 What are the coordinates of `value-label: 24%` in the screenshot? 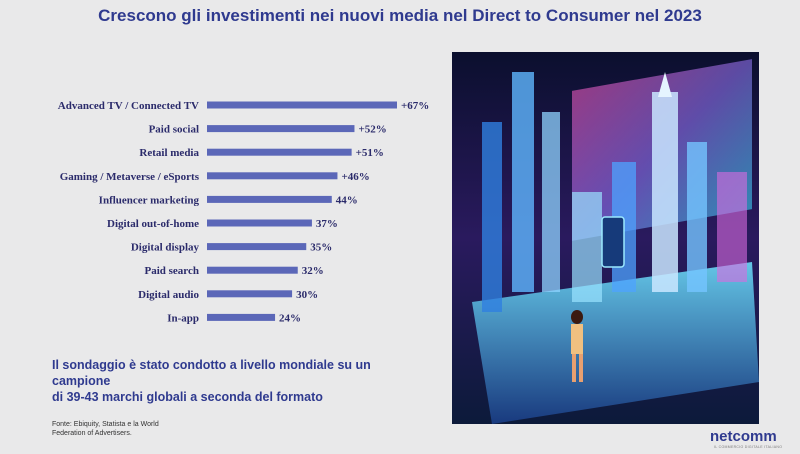 It's located at (290, 318).